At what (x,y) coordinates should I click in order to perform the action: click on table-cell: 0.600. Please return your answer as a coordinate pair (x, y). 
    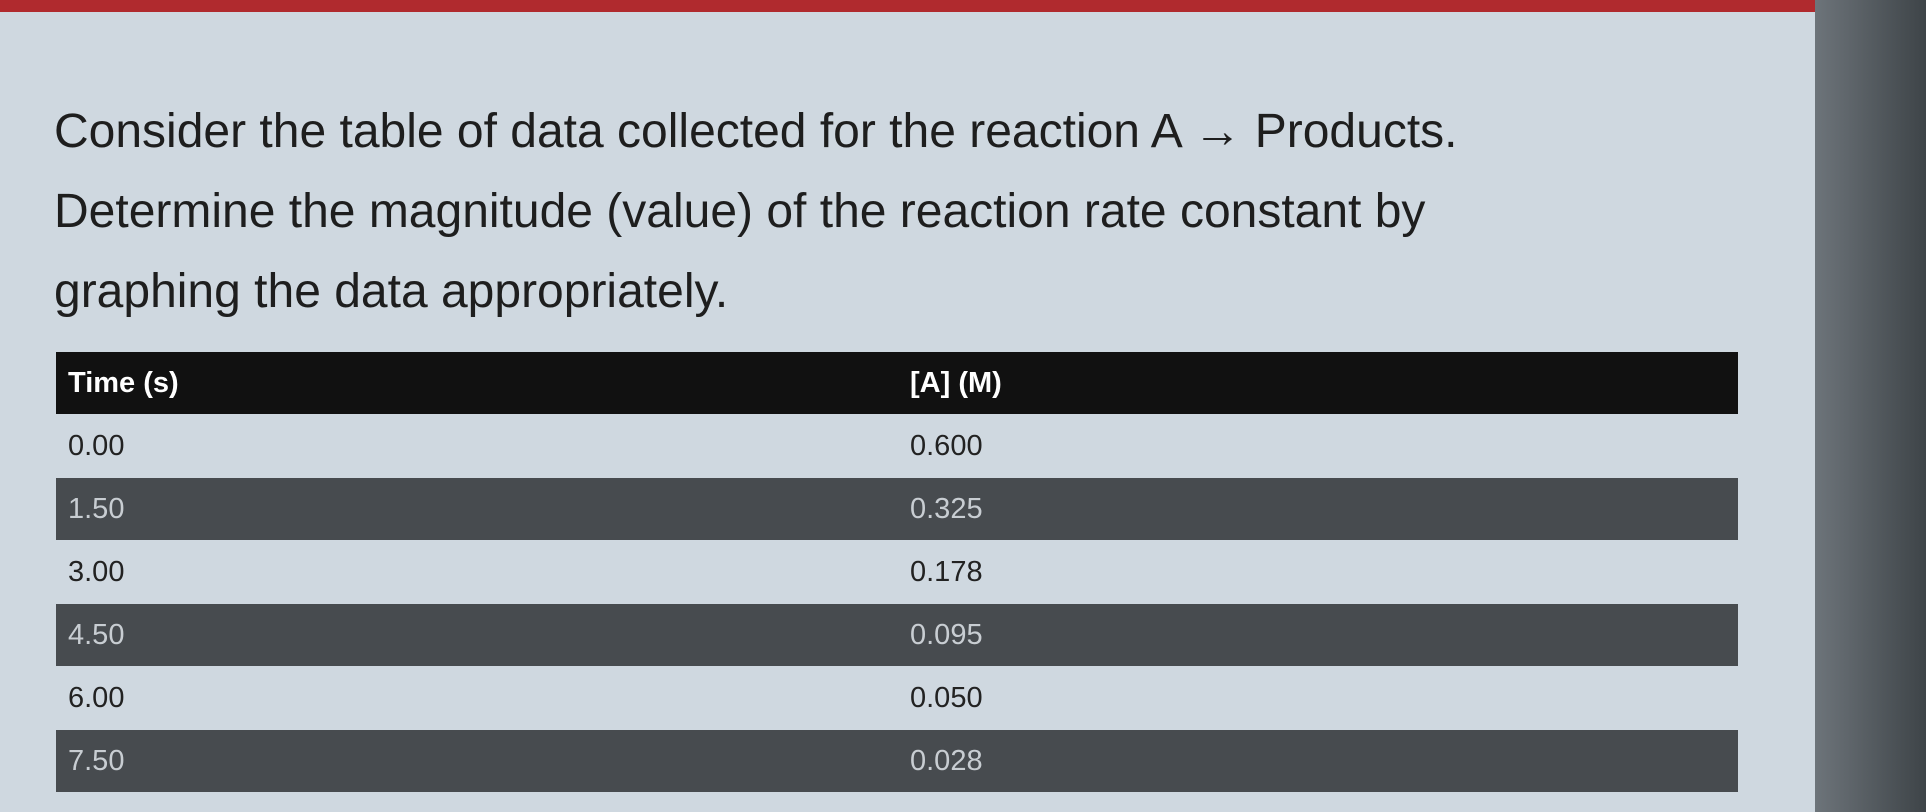
    Looking at the image, I should click on (946, 445).